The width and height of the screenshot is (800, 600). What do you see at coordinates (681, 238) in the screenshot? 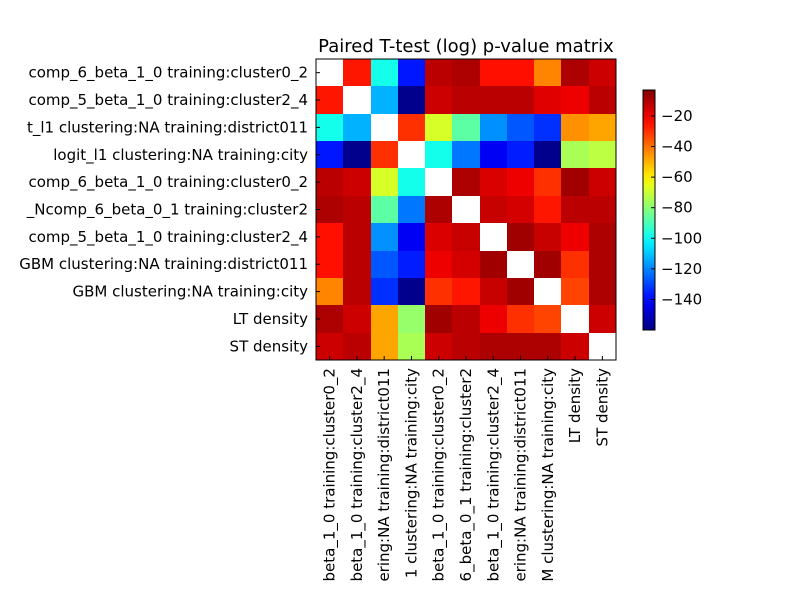
I see `colorbar-tick-label: −100` at bounding box center [681, 238].